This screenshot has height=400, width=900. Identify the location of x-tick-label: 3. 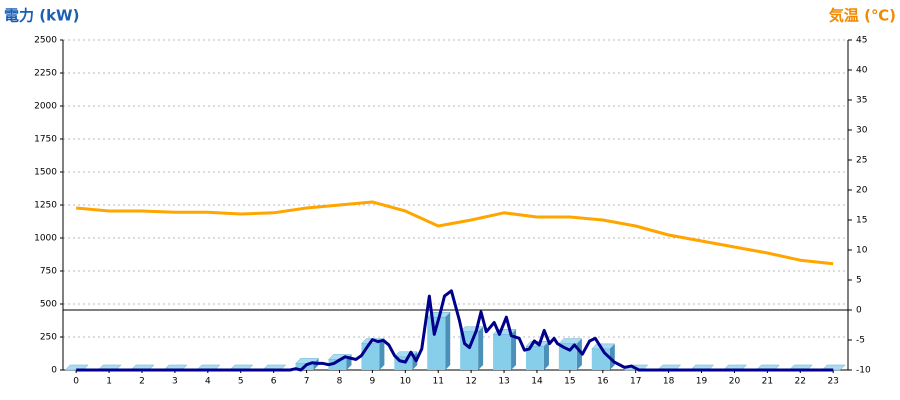
(175, 382).